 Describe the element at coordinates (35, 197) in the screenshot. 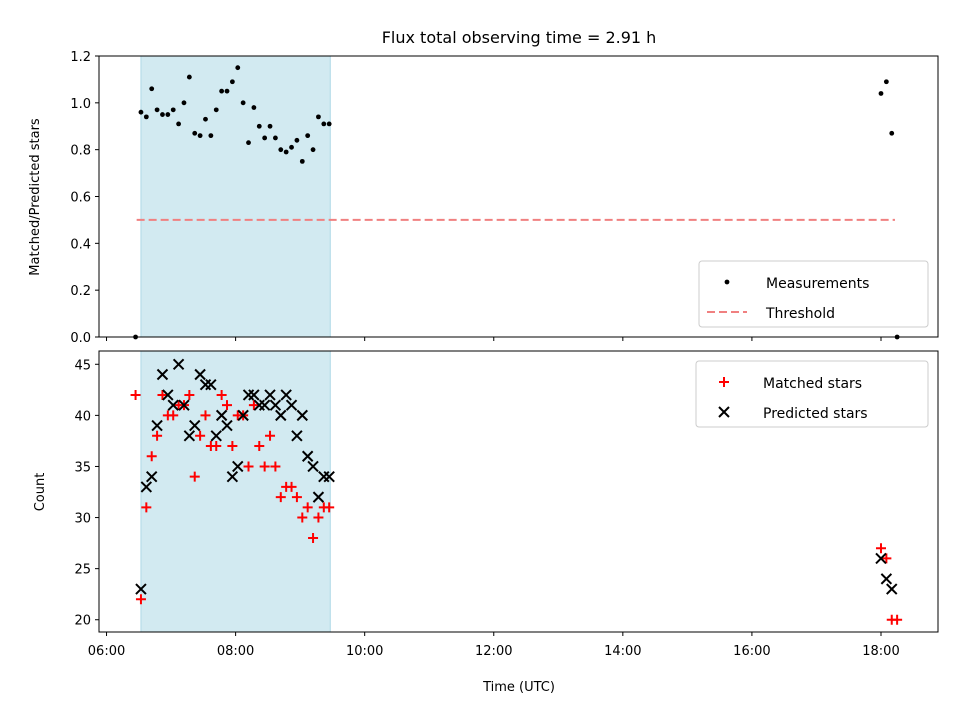

I see `ratio-axis-label: Matched/Predicted stars` at that location.